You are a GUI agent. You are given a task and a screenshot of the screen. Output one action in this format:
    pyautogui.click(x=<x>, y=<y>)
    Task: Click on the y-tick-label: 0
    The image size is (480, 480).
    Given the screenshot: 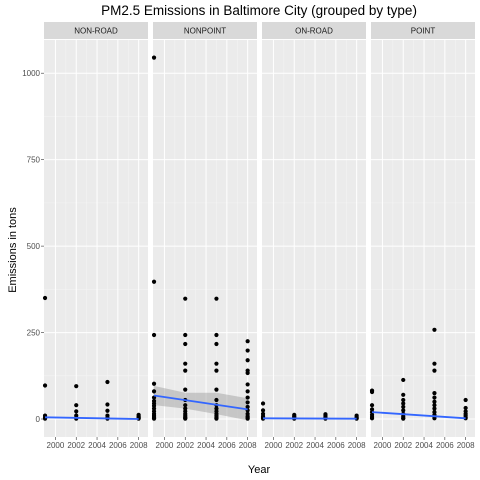 What is the action you would take?
    pyautogui.click(x=38, y=419)
    